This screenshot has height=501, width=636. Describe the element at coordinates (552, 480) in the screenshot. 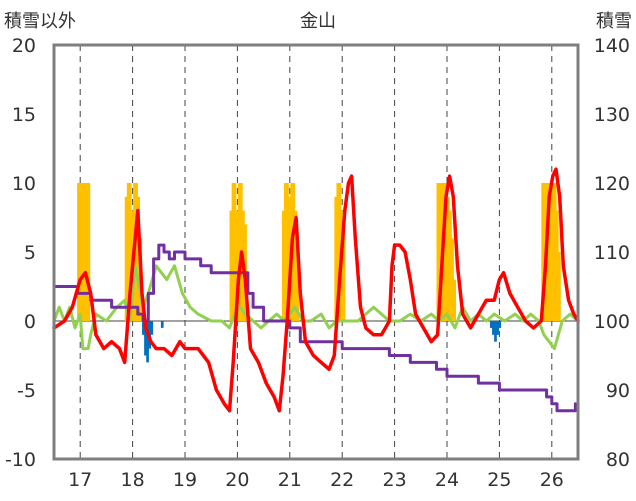

I see `x-tick-label: 26` at that location.